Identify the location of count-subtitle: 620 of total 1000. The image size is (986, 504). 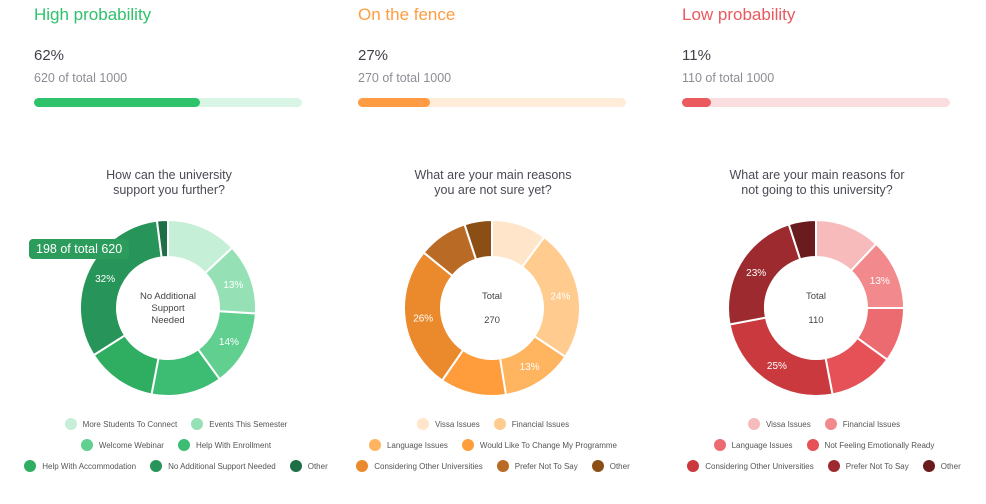
(81, 78).